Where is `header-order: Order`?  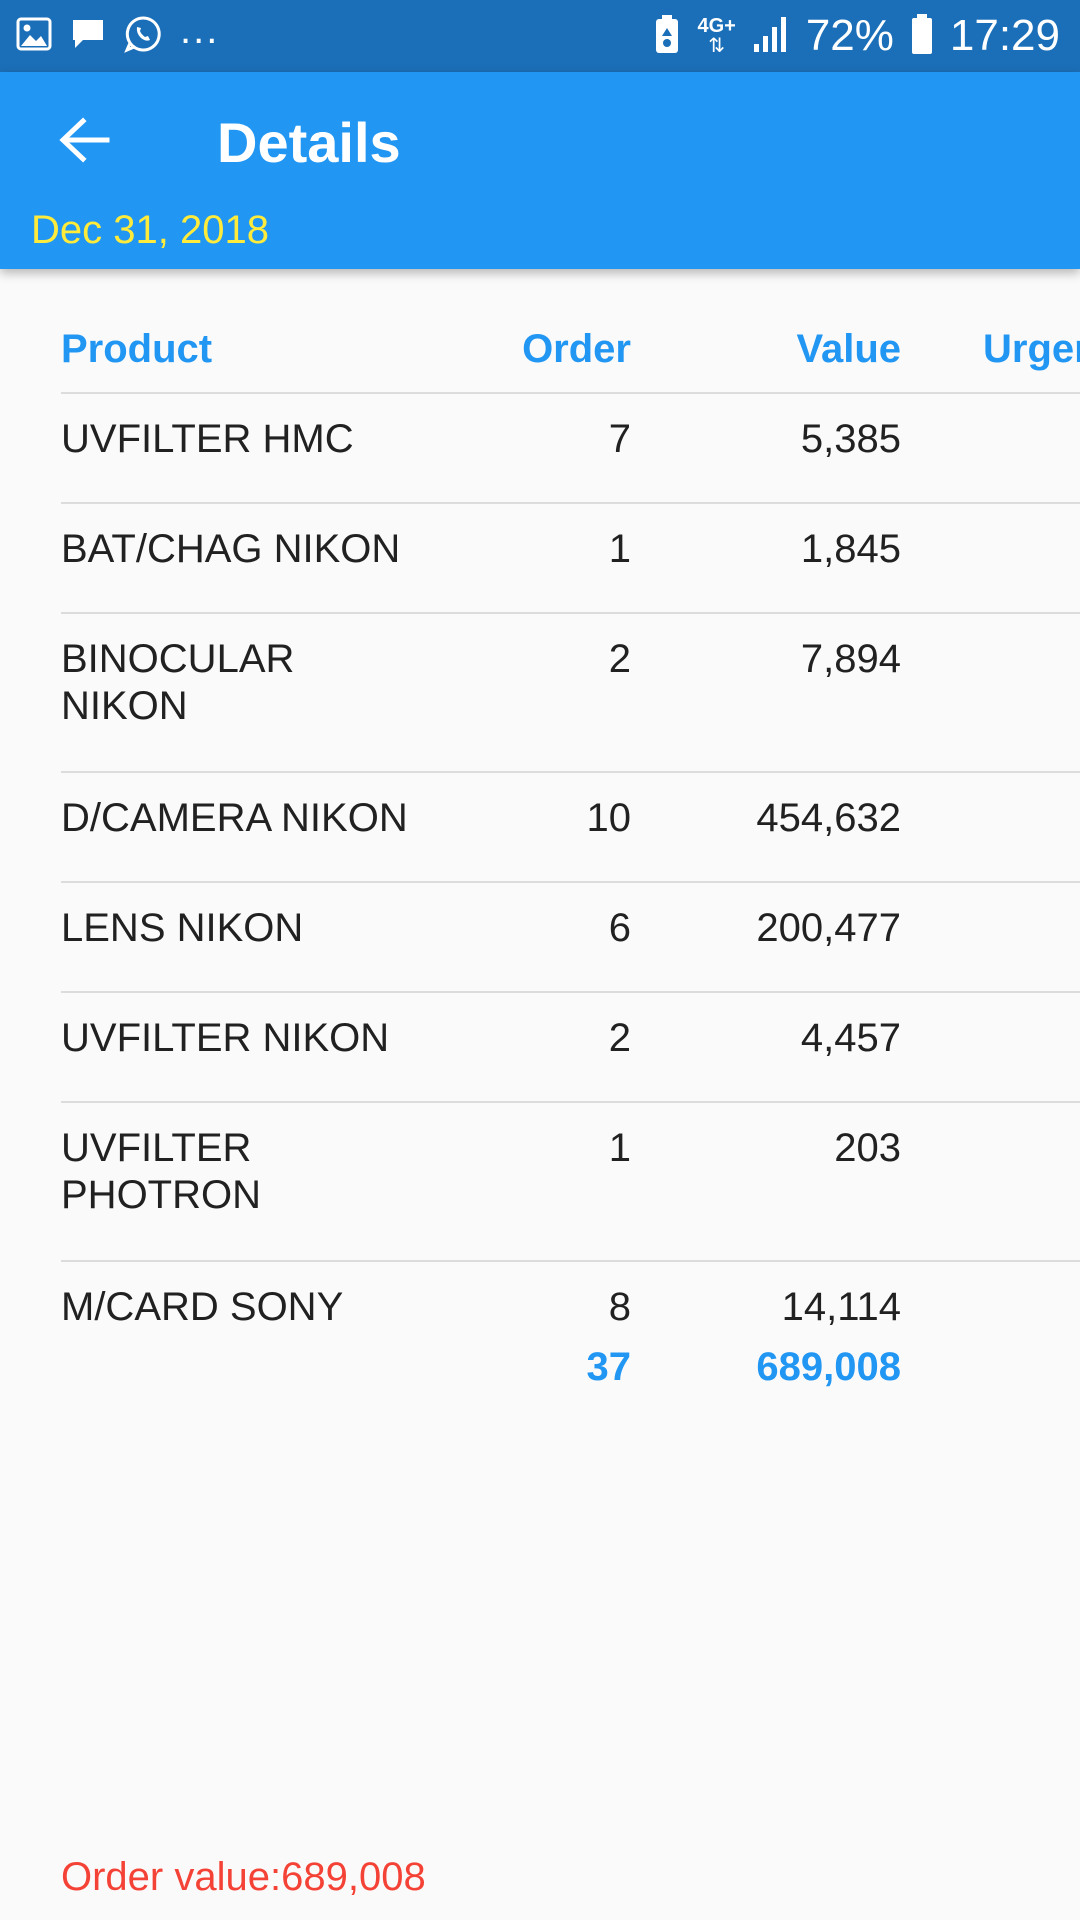 header-order: Order is located at coordinates (576, 349).